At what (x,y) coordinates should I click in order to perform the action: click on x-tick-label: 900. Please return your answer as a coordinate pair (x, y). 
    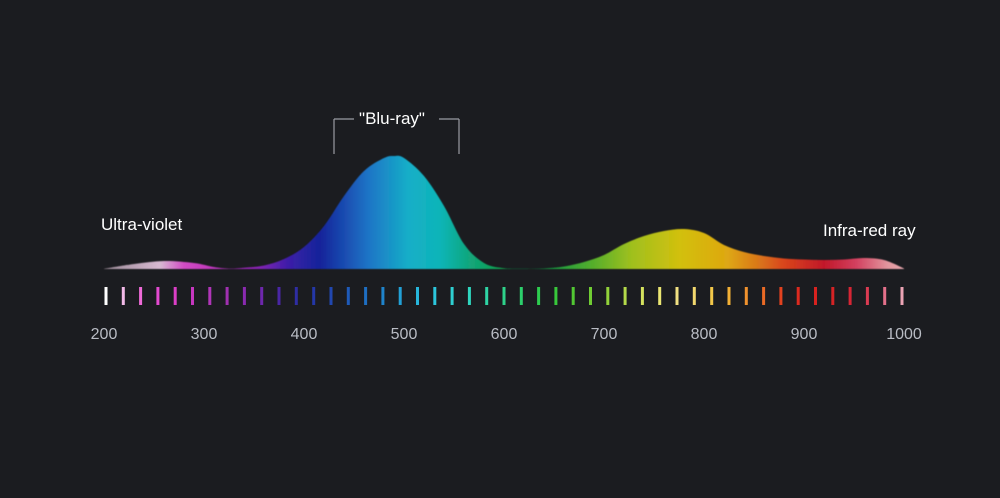
    Looking at the image, I should click on (804, 334).